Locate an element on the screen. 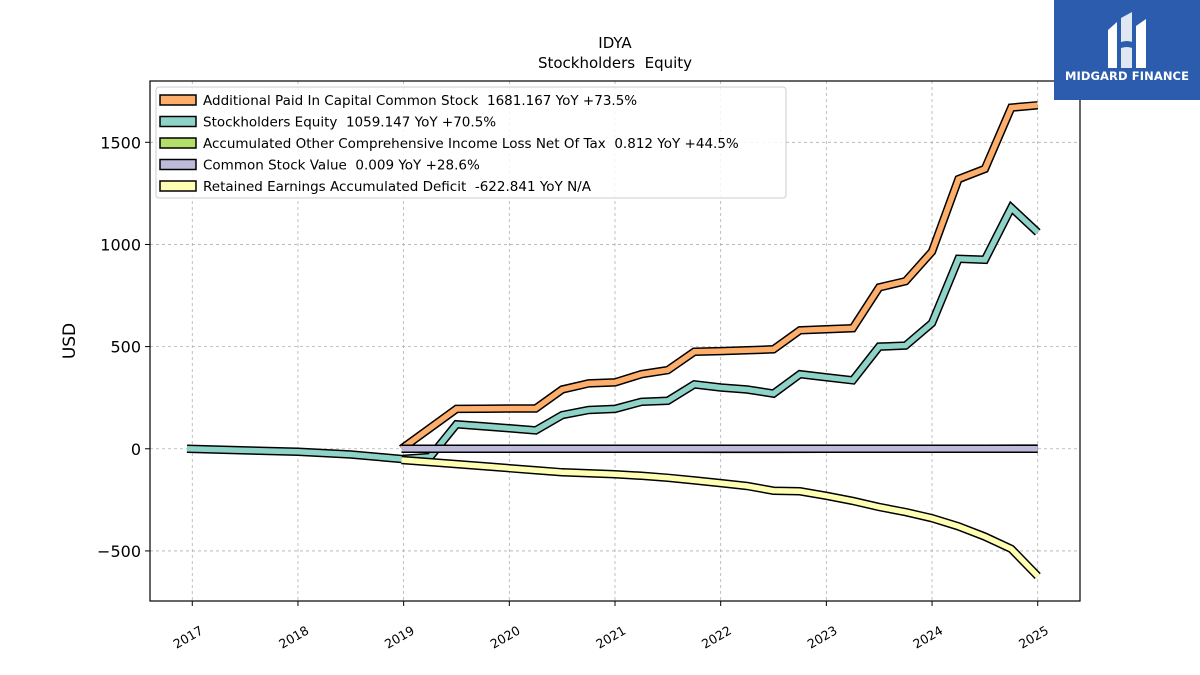  x-axis-ticks: 2017 2018 2019 2020 2021 2022 2023 2024 2025 is located at coordinates (610, 626).